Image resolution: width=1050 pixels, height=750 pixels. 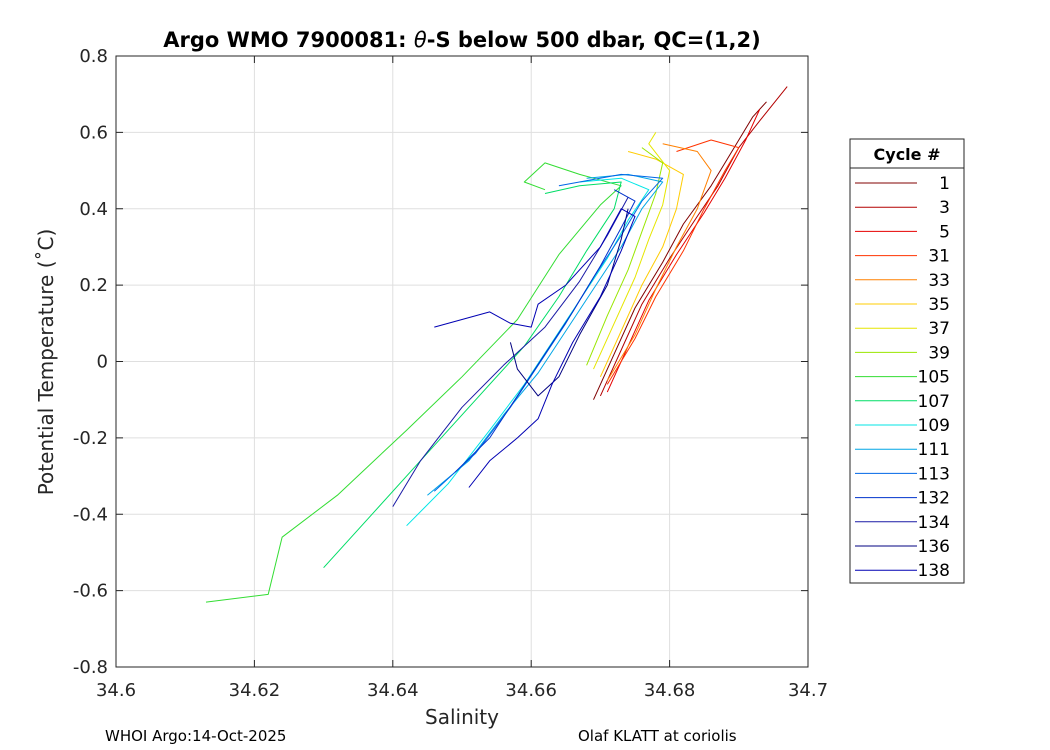 I want to click on y-tick-label: -0.8, so click(x=90, y=667).